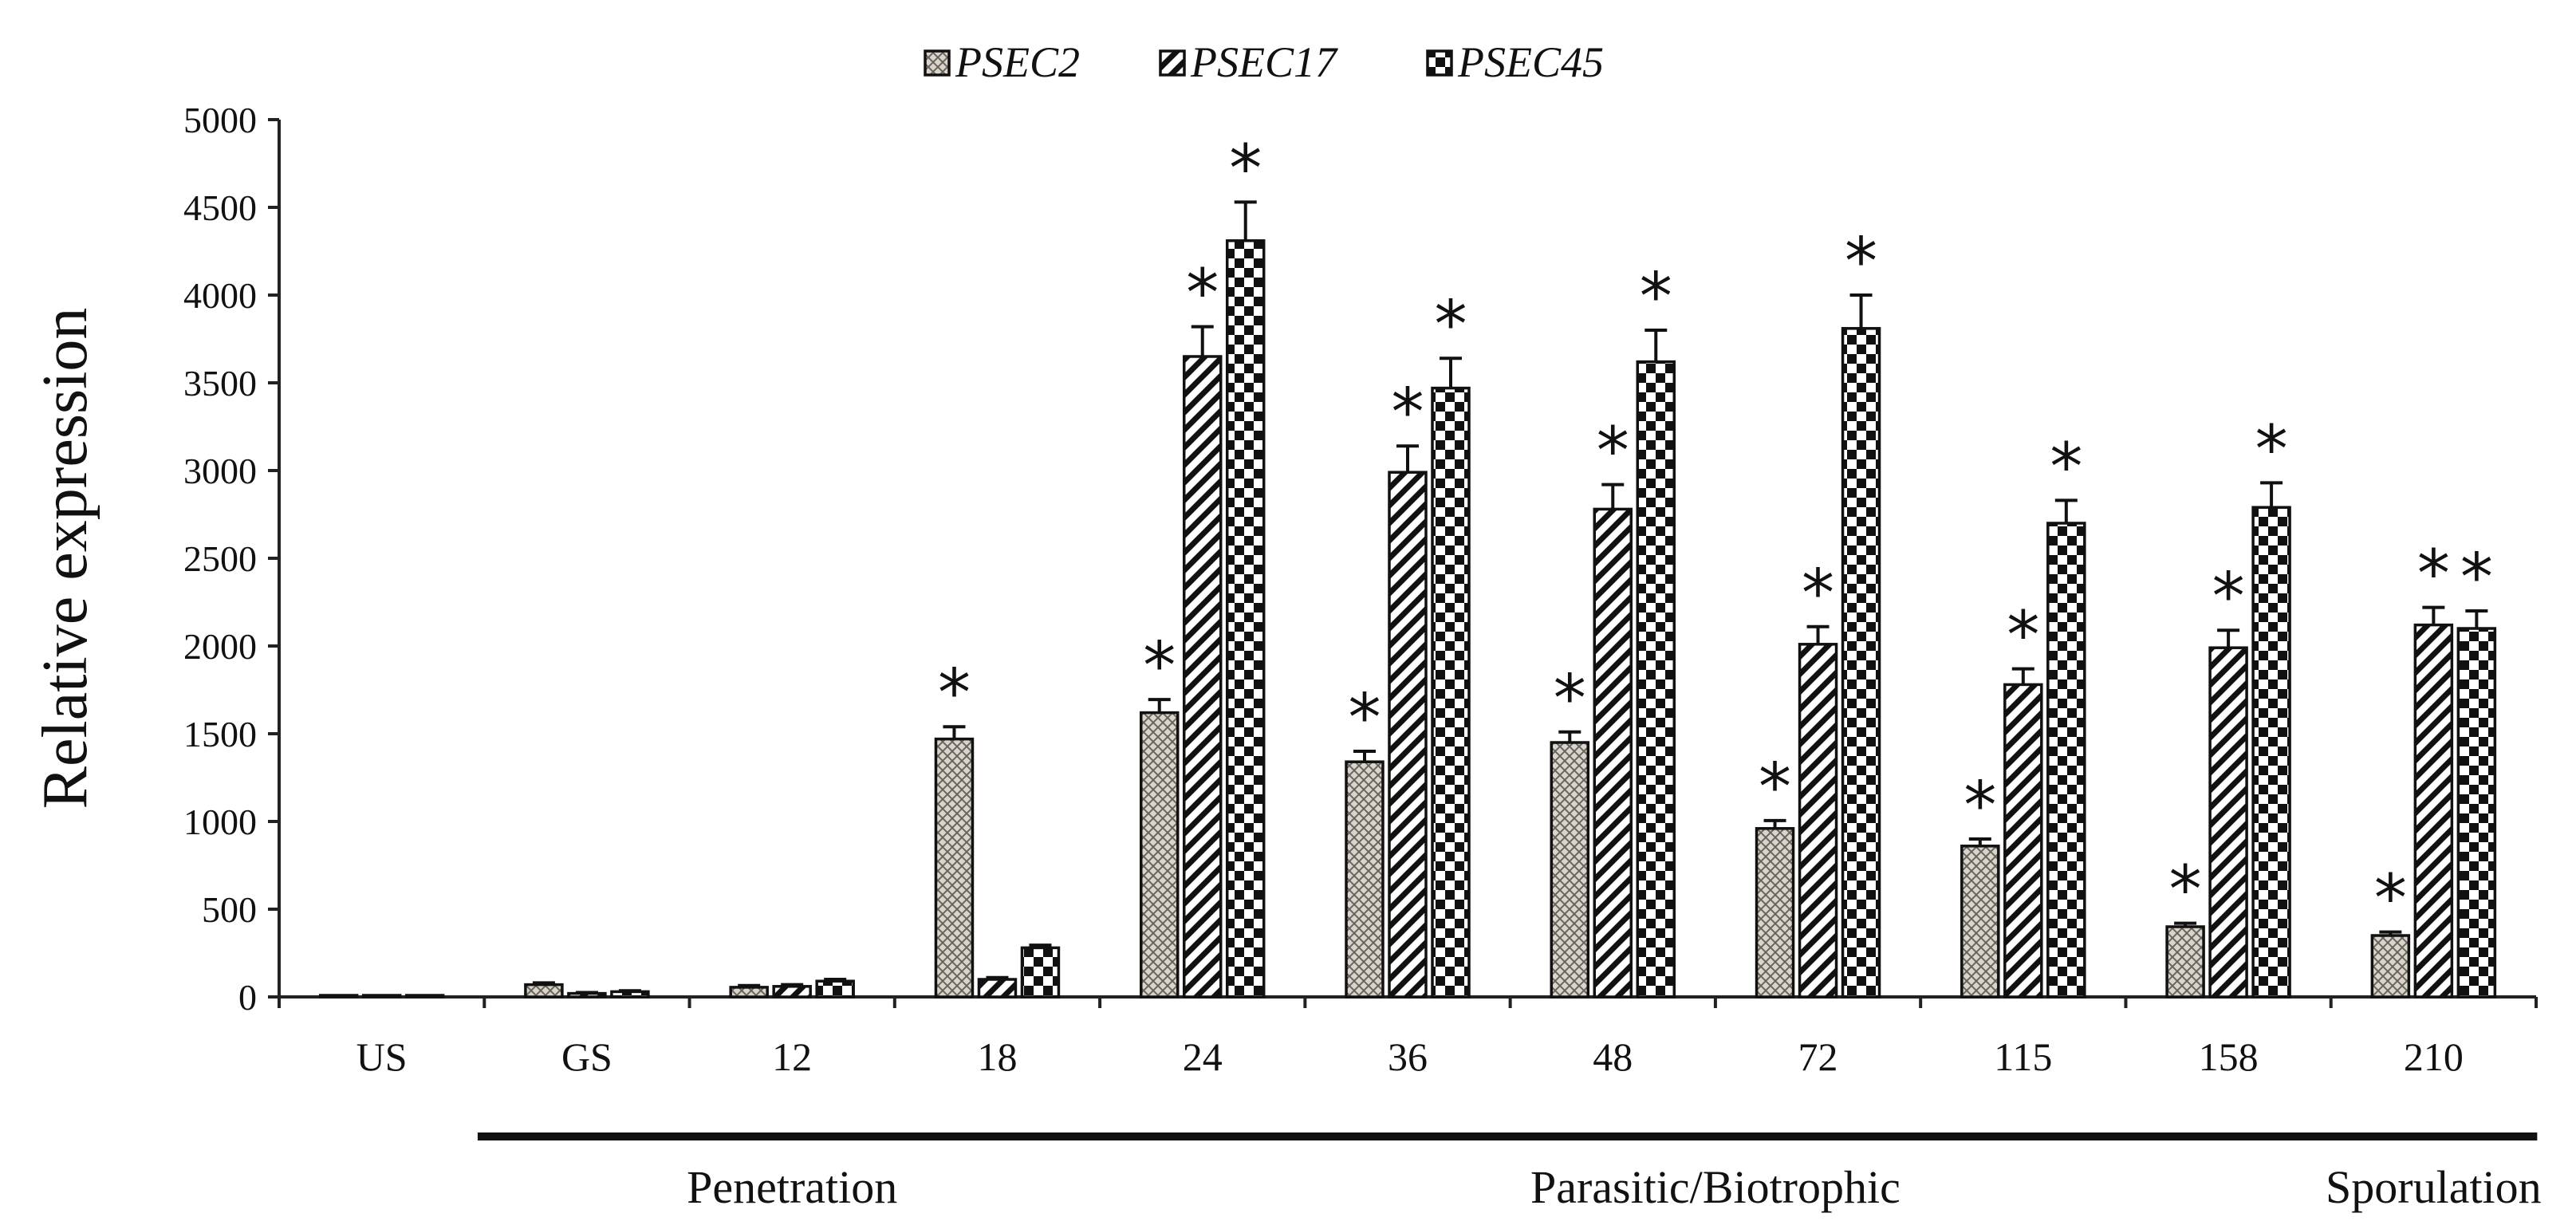  I want to click on y-axis-ticks: 0 500 1000 1500 2000 2500 3000 3500 4000 4500 5000, so click(231, 559).